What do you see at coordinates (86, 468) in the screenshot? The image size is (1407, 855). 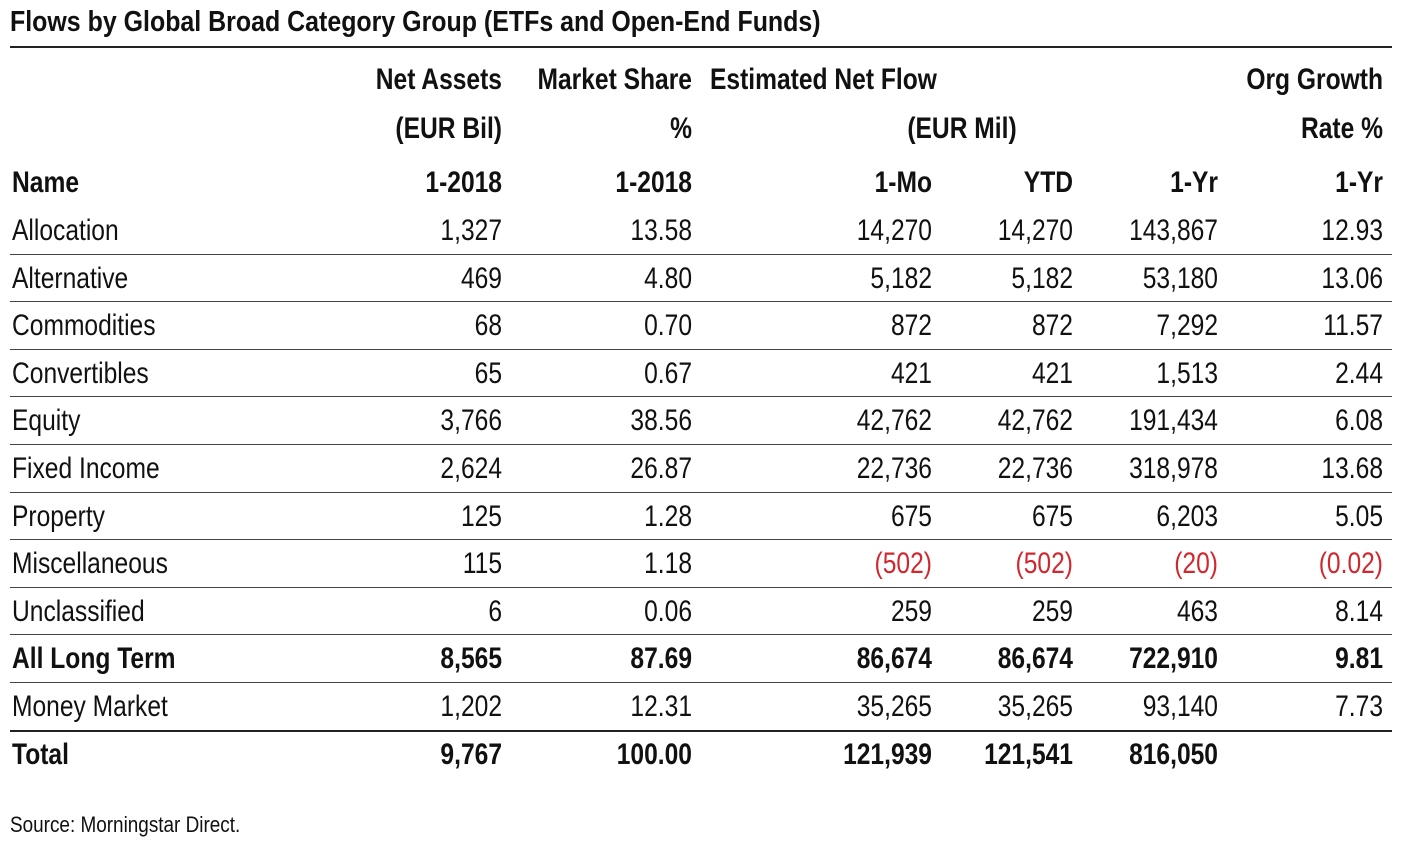 I see `row-label: Fixed Income` at bounding box center [86, 468].